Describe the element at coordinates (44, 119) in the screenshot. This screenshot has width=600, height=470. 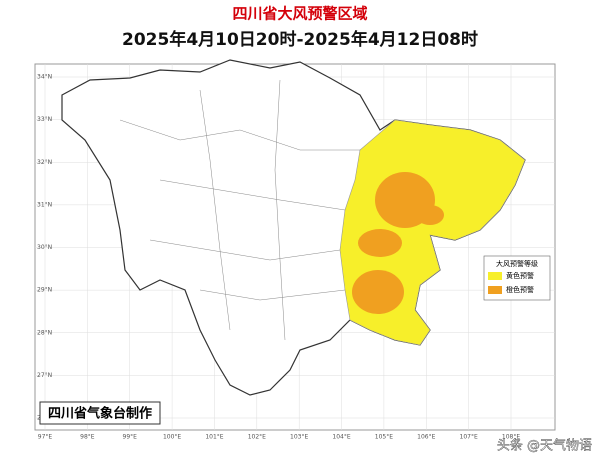
I see `lat-label: 33°N` at that location.